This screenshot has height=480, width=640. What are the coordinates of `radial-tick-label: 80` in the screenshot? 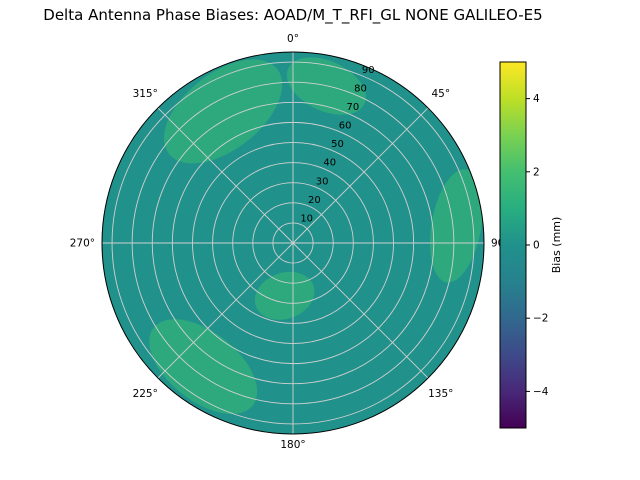 It's located at (360, 88).